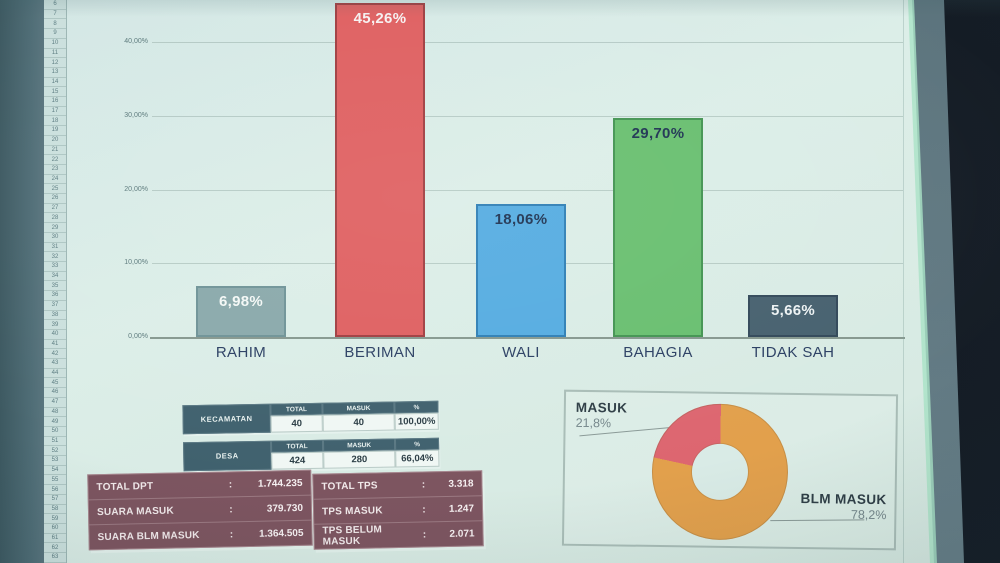 The width and height of the screenshot is (1000, 563). I want to click on row-number: 33, so click(55, 267).